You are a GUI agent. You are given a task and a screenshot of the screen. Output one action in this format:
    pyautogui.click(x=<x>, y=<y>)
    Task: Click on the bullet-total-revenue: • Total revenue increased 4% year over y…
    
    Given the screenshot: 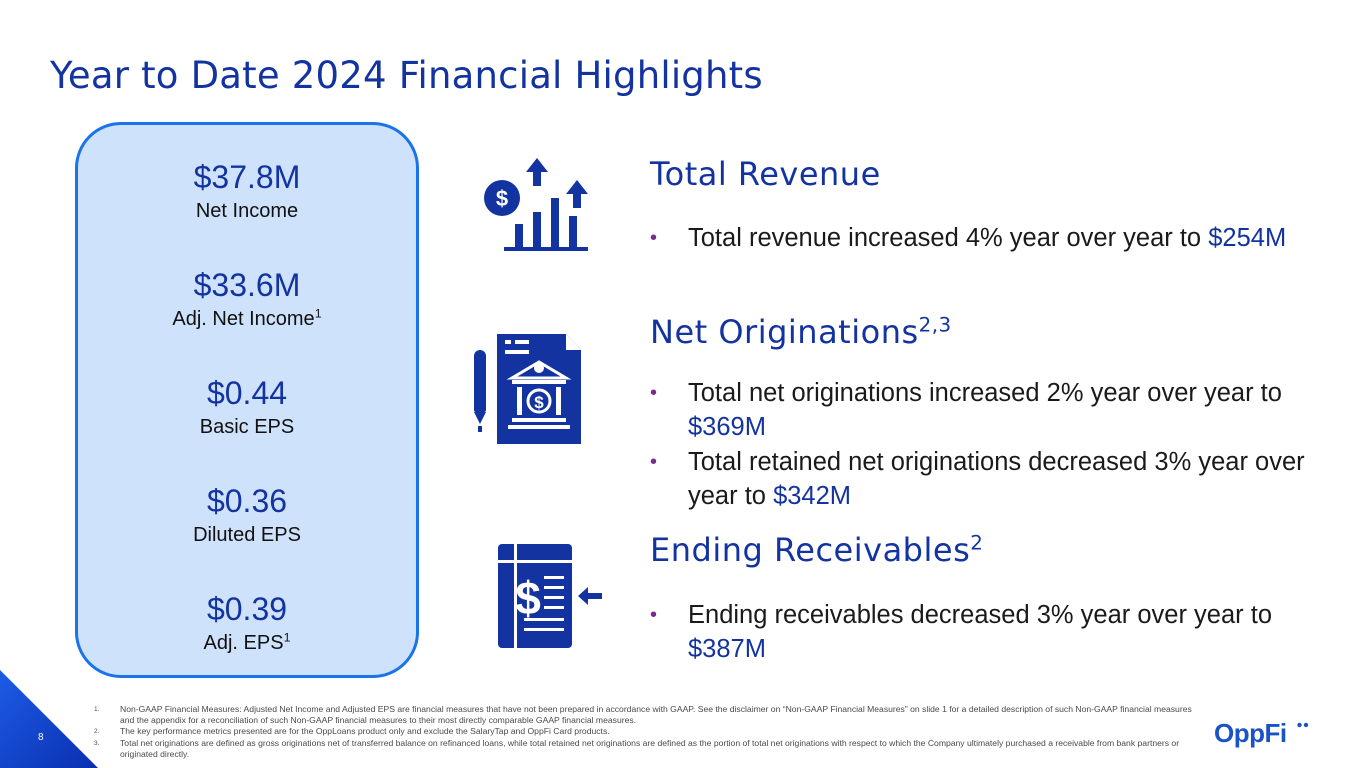 What is the action you would take?
    pyautogui.click(x=1000, y=238)
    